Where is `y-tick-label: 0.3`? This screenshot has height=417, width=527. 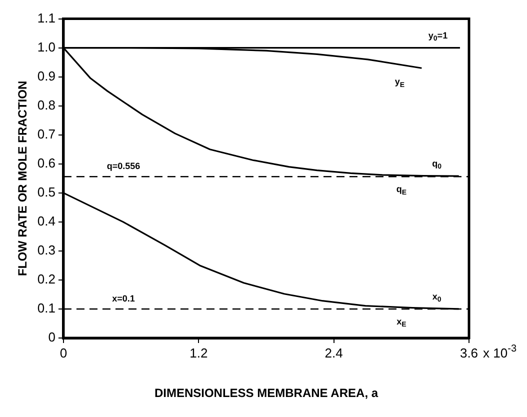 y-tick-label: 0.3 is located at coordinates (46, 250).